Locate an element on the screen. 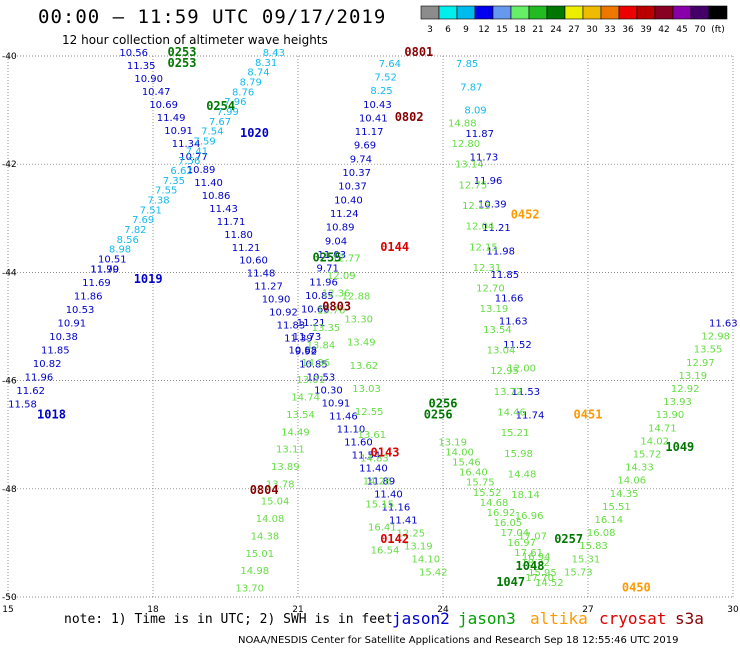 Image resolution: width=740 pixels, height=650 pixels. wave-height-value: 13.76 is located at coordinates (331, 311).